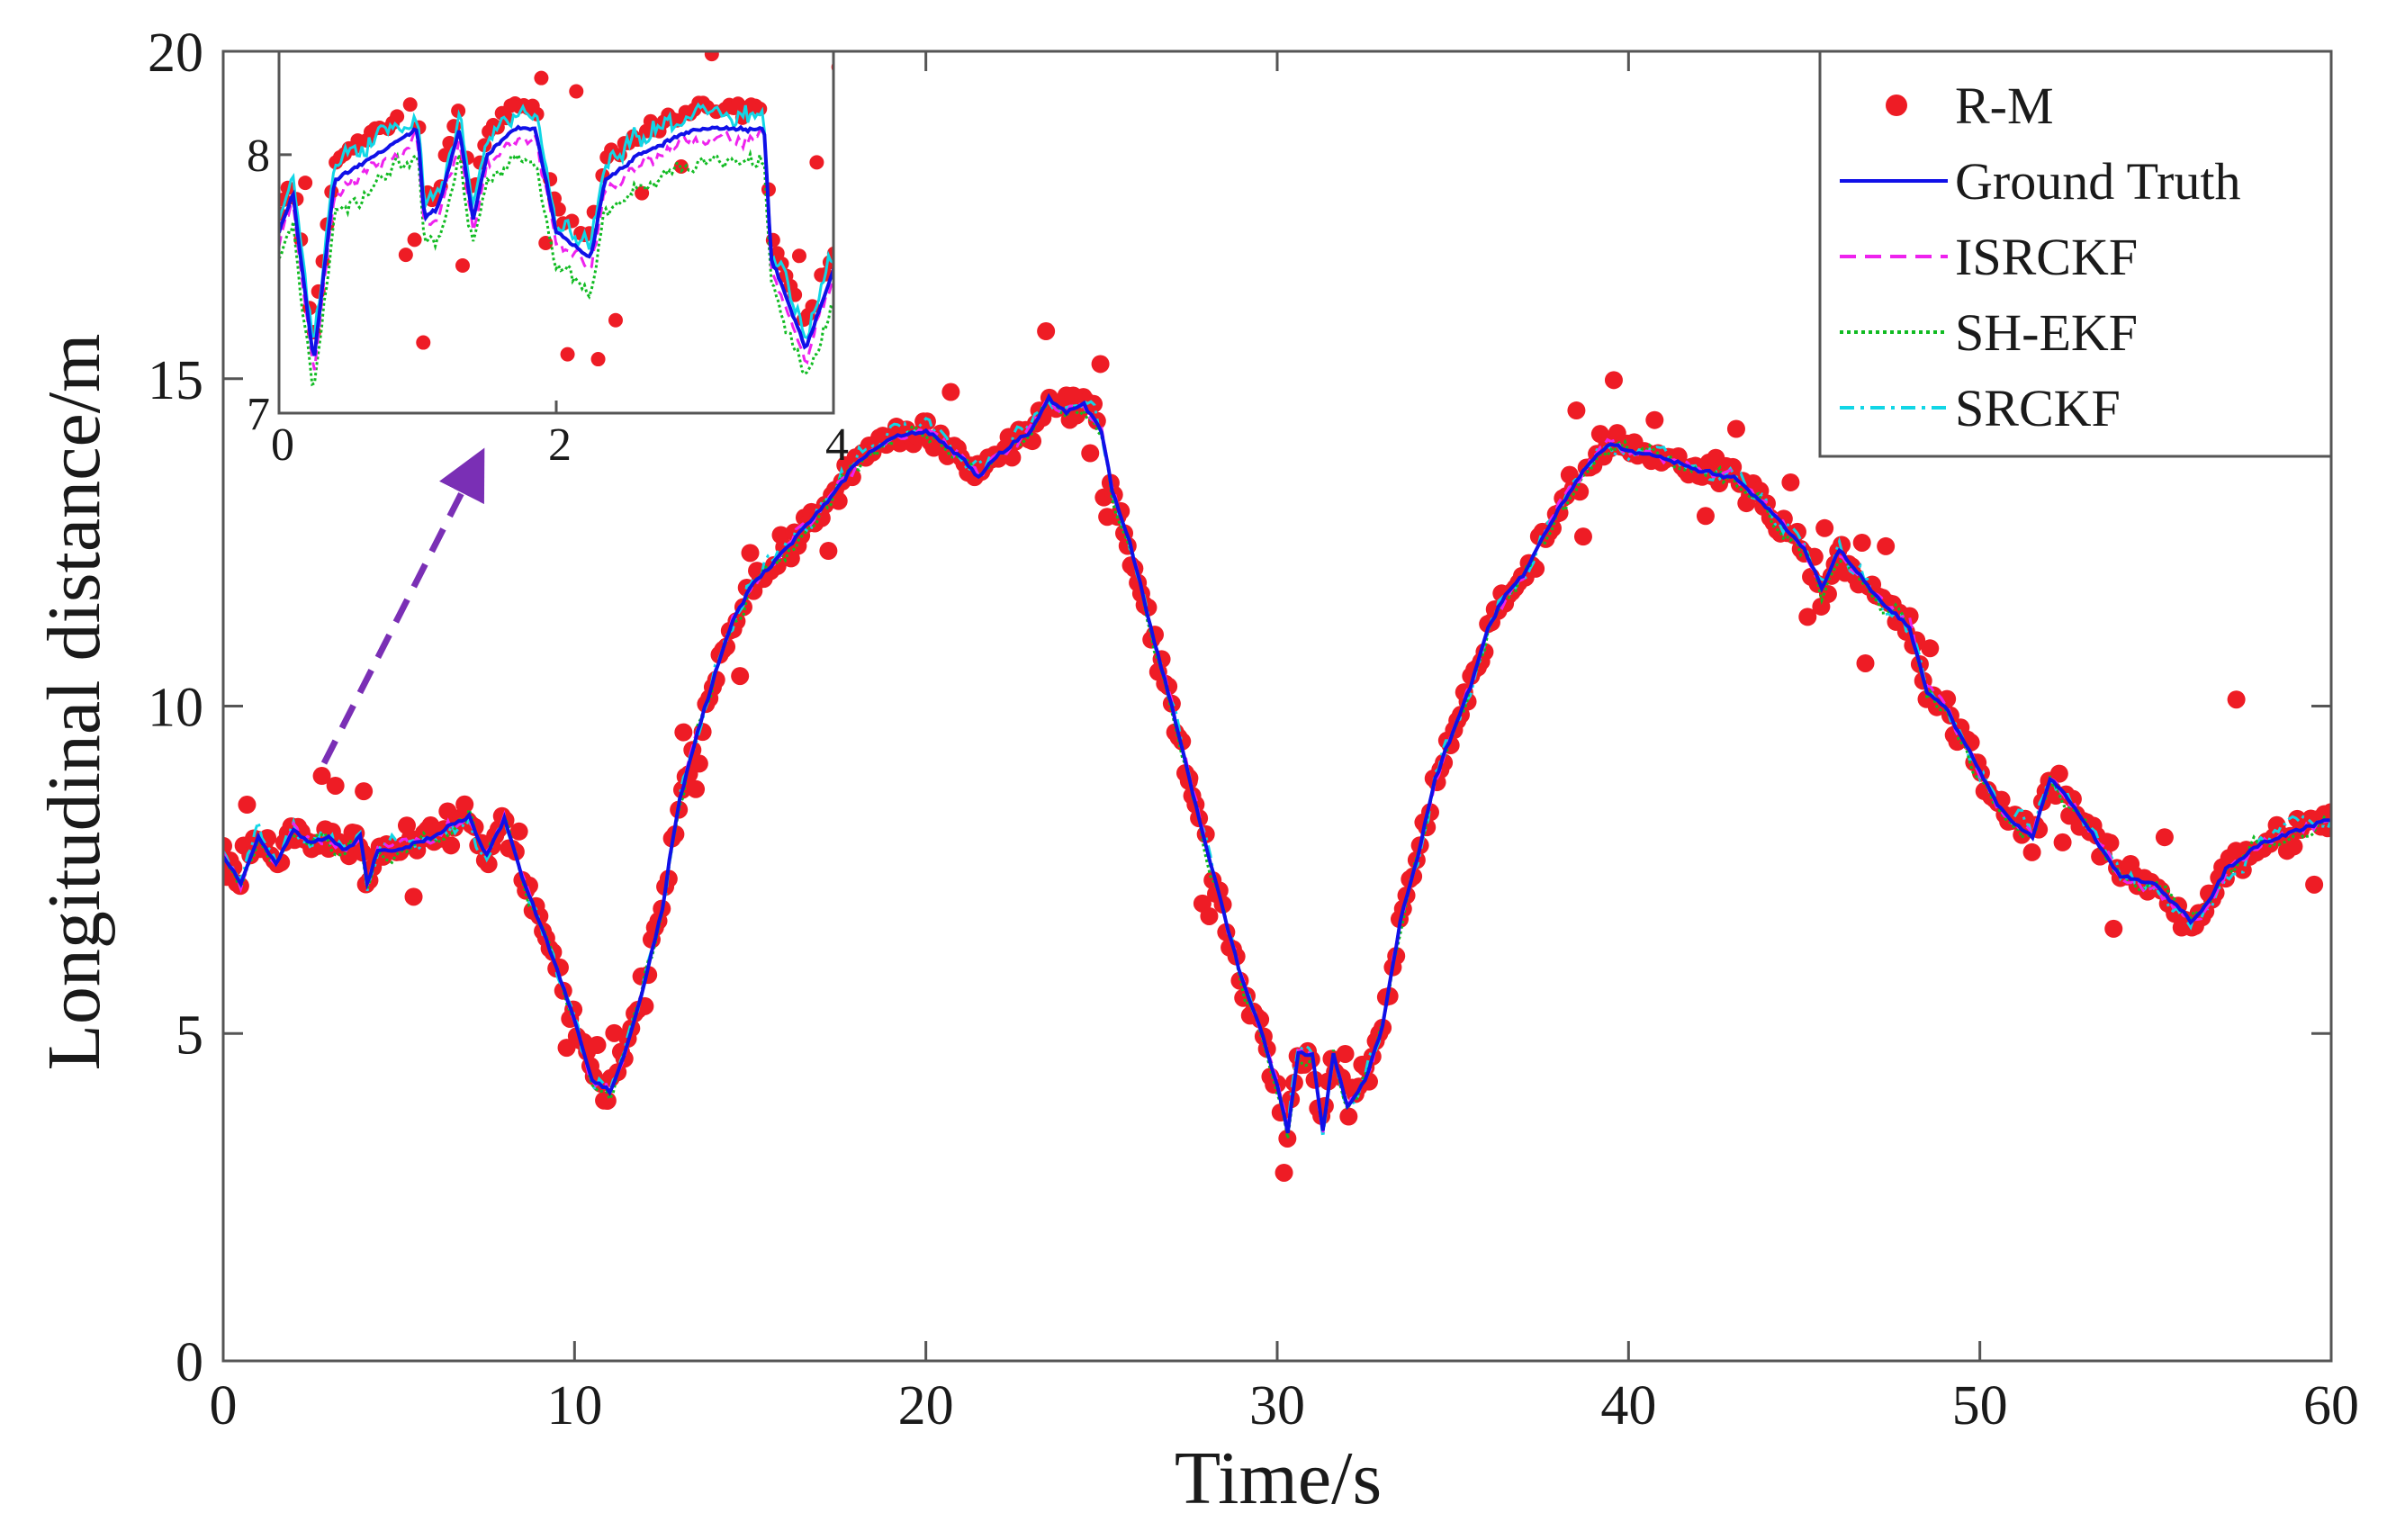 The image size is (2387, 1540). What do you see at coordinates (224, 1405) in the screenshot?
I see `x-tick-label: 0` at bounding box center [224, 1405].